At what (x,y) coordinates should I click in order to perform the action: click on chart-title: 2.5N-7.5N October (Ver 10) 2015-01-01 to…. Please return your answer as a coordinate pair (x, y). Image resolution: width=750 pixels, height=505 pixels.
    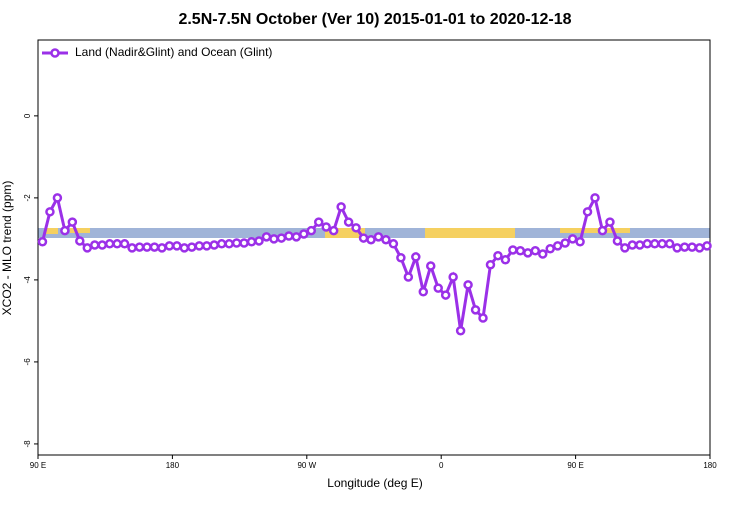
    Looking at the image, I should click on (374, 19).